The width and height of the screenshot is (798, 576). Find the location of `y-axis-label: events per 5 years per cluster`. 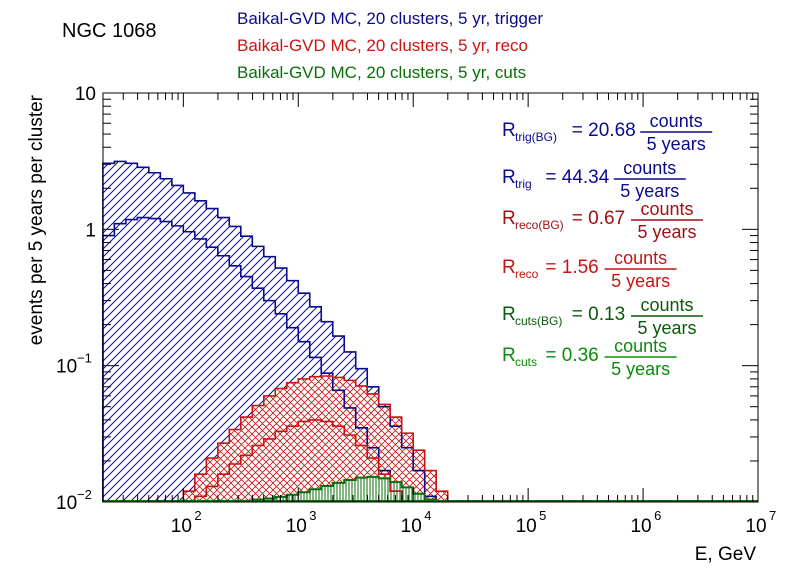

y-axis-label: events per 5 years per cluster is located at coordinates (36, 219).